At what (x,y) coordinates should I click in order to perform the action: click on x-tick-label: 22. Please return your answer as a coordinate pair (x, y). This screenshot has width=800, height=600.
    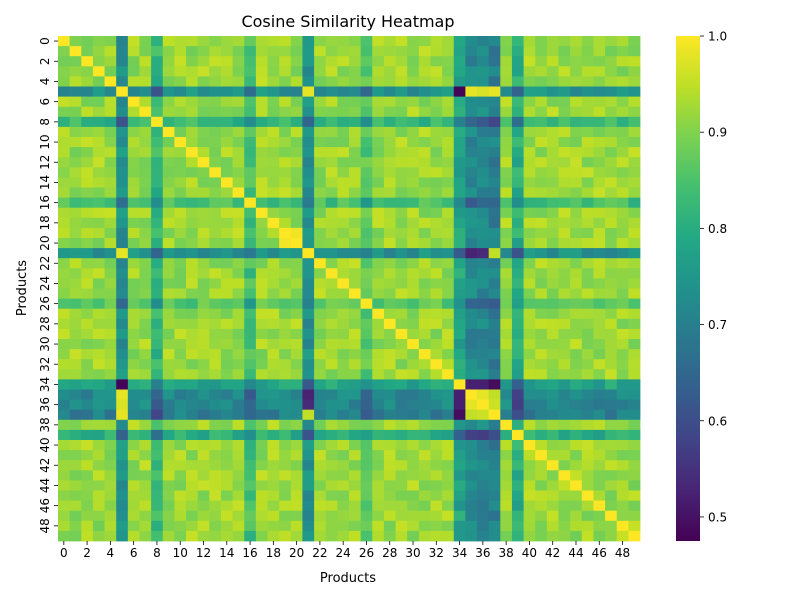
    Looking at the image, I should click on (319, 553).